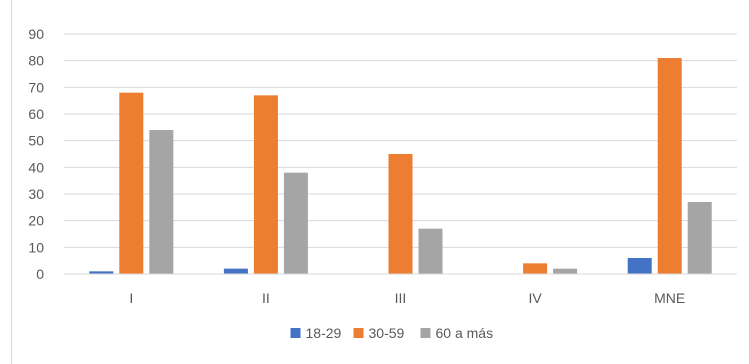  I want to click on x-tick-label: III, so click(401, 298).